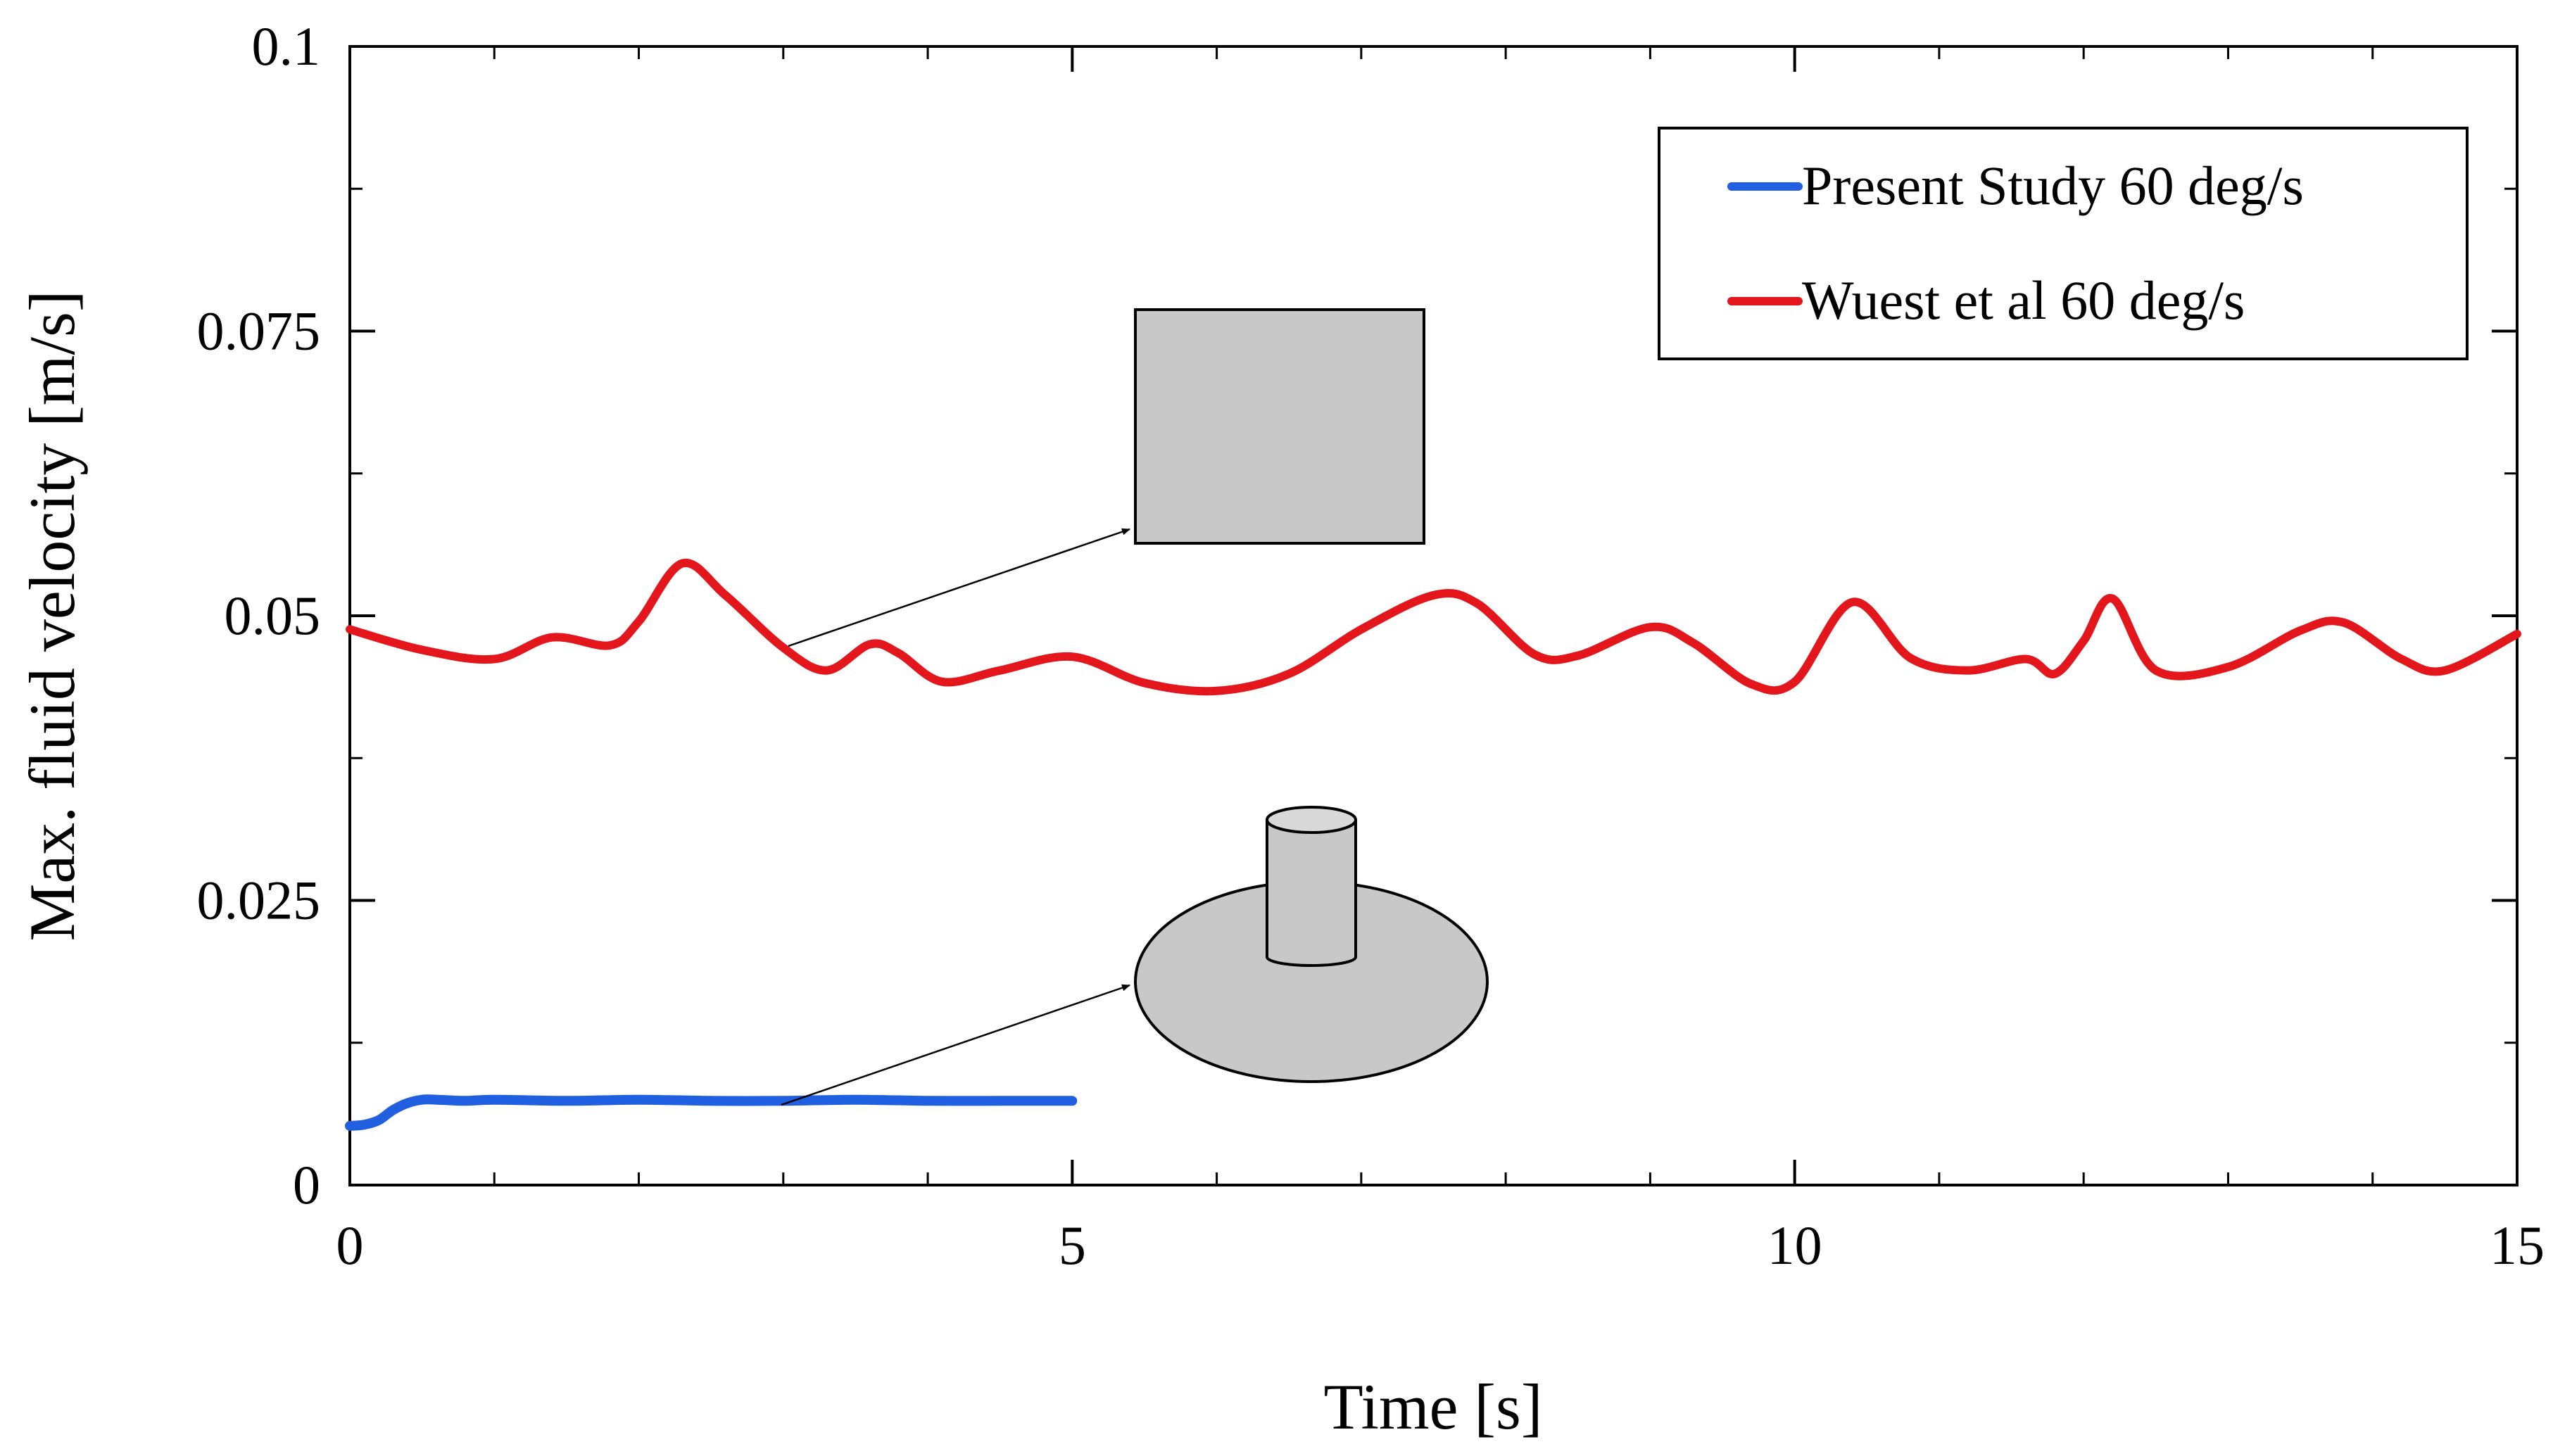  I want to click on x-axis-title: Time [s], so click(1433, 1407).